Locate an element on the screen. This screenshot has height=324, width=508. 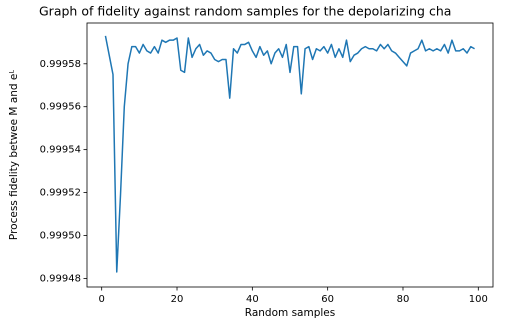
x-axis-label: Random samples is located at coordinates (290, 313).